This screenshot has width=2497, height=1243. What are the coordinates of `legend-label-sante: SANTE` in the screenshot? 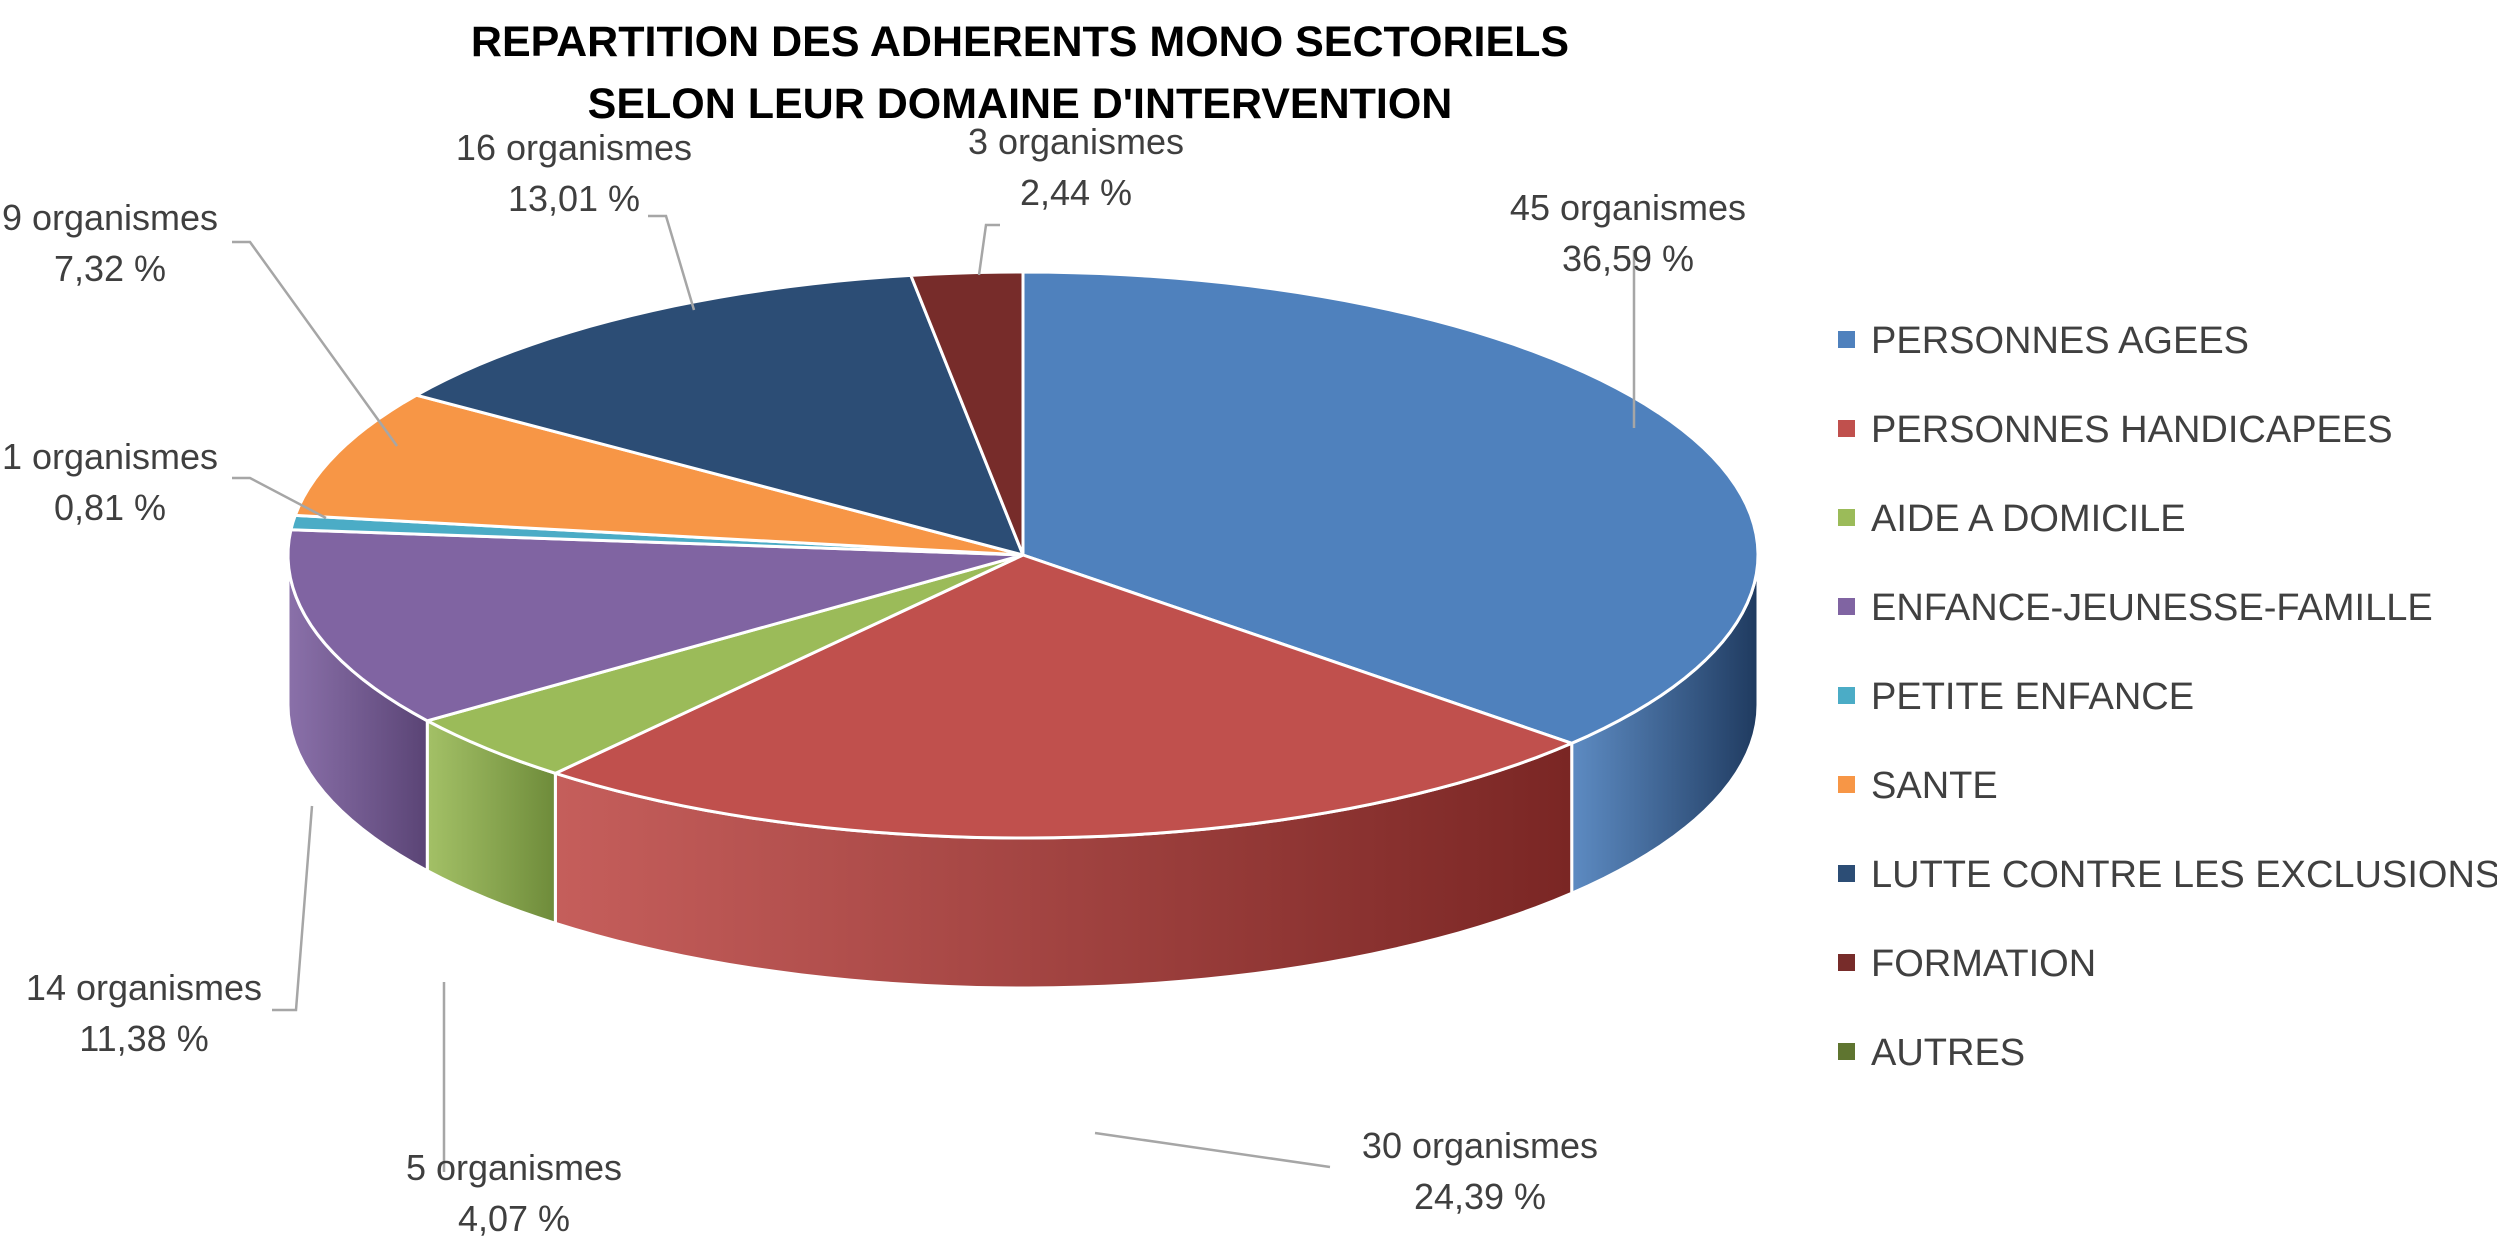 It's located at (1934, 786).